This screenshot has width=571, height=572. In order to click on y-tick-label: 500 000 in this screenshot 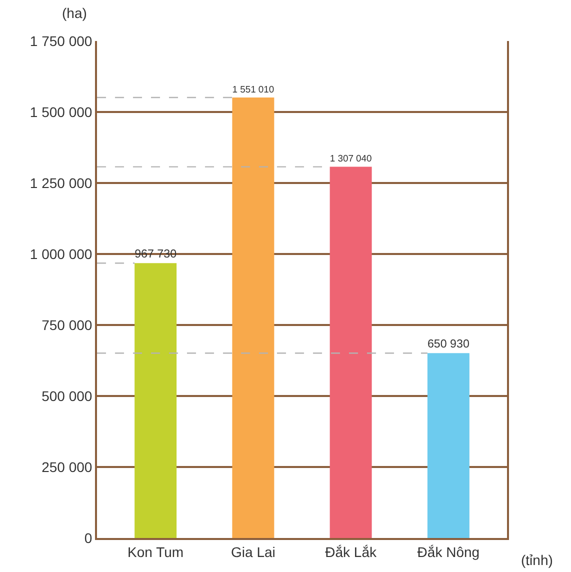, I will do `click(67, 396)`.